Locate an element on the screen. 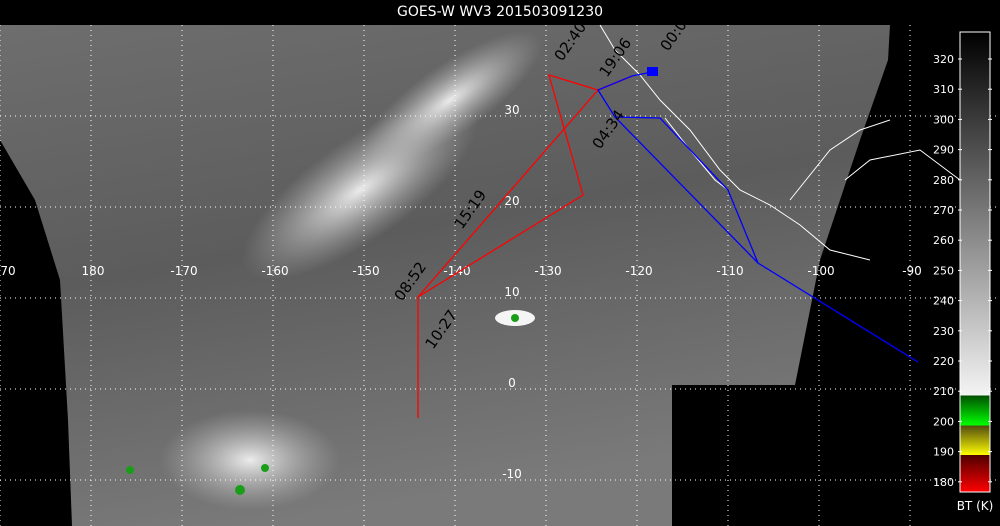  longitude-label: 70 is located at coordinates (7, 271).